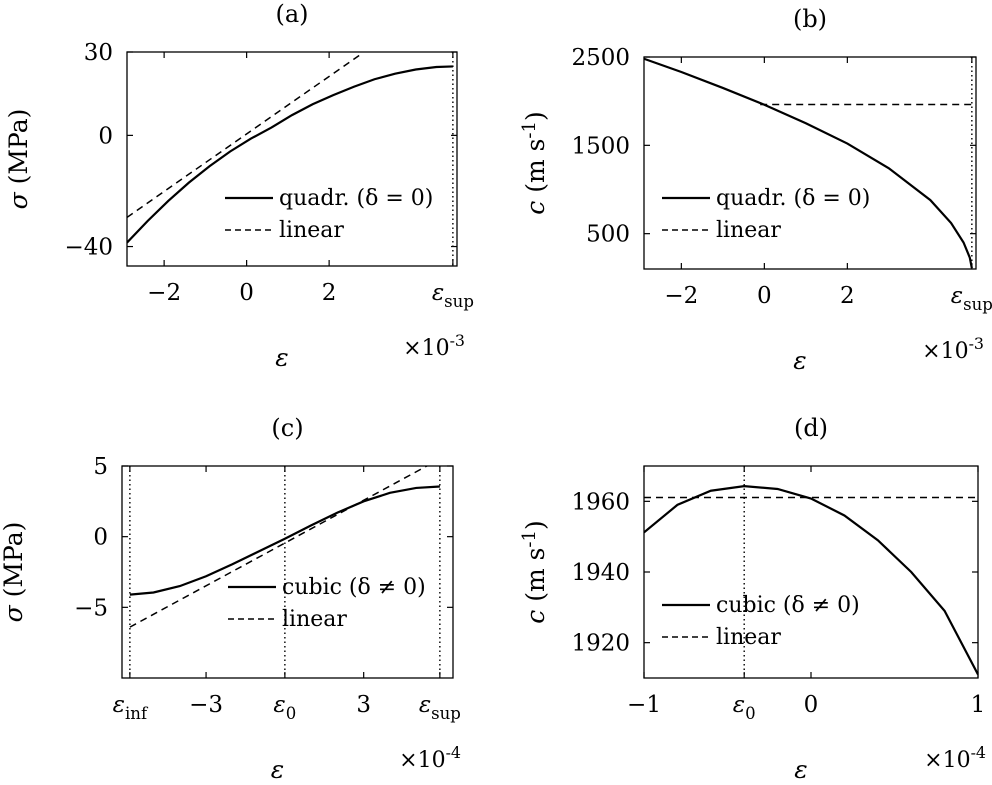 The image size is (992, 785). I want to click on y-tick-label: −40, so click(88, 248).